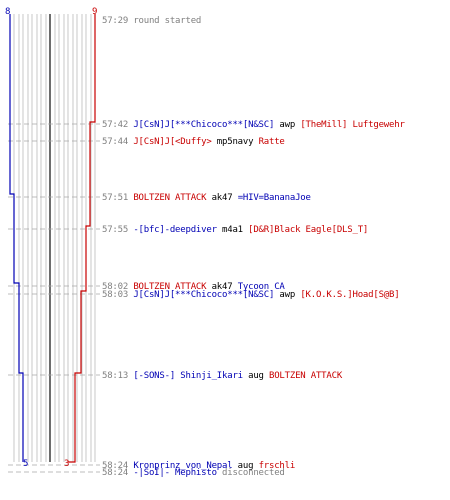  What do you see at coordinates (250, 473) in the screenshot?
I see `event-text: disconnected` at bounding box center [250, 473].